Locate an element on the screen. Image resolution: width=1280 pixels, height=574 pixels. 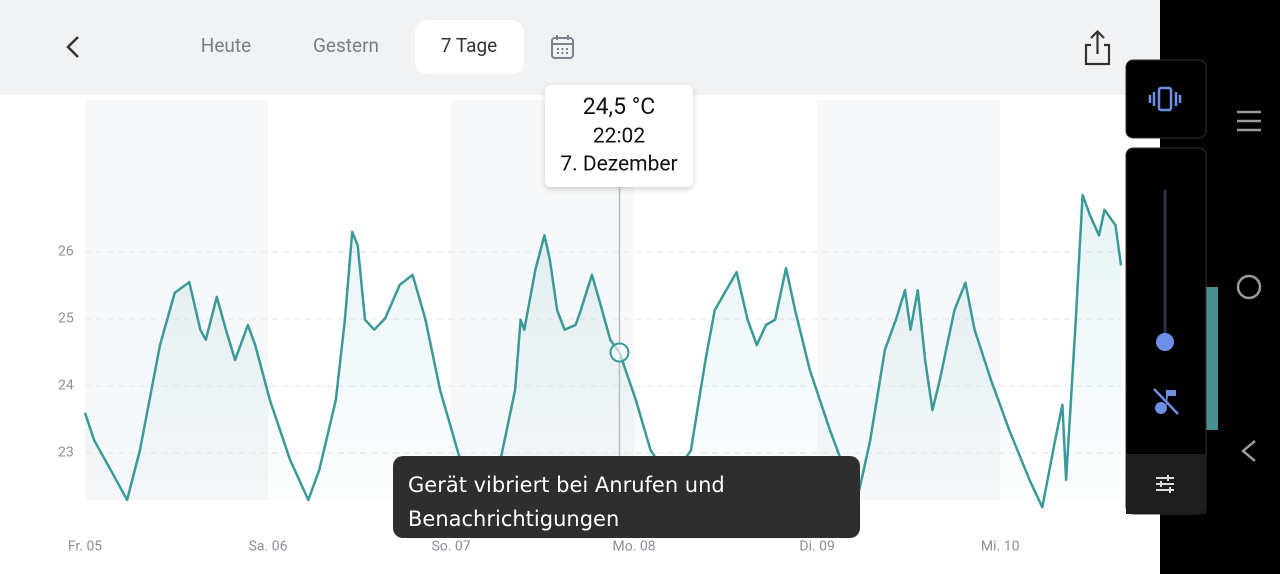
scroll-edge is located at coordinates (1212, 358).